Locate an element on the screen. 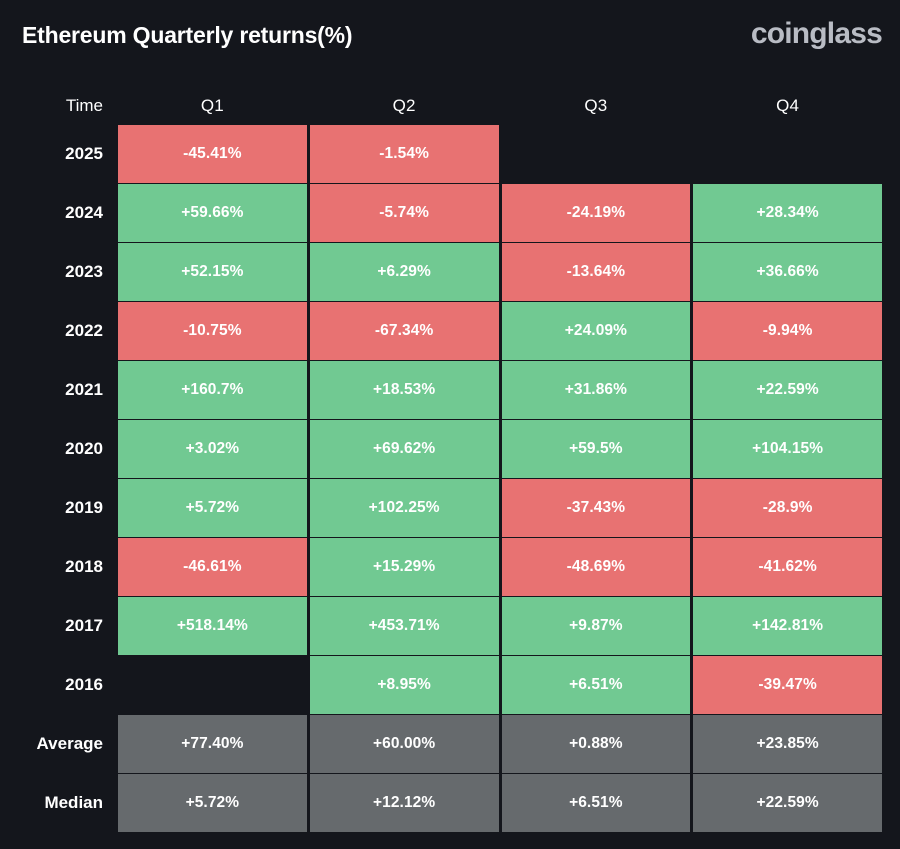 Image resolution: width=900 pixels, height=849 pixels. coinglass-logo: coinglass is located at coordinates (816, 33).